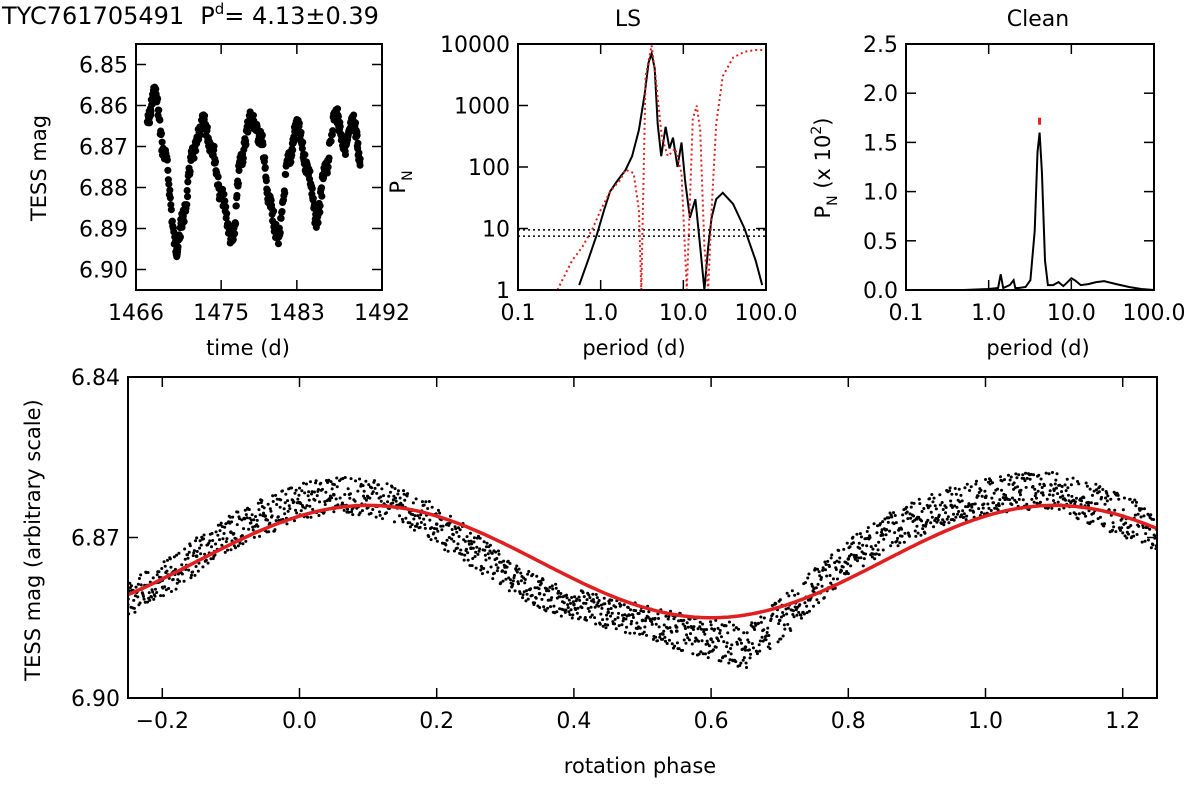 This screenshot has height=788, width=1200. What do you see at coordinates (988, 313) in the screenshot?
I see `clean-xtick-label: 1.0` at bounding box center [988, 313].